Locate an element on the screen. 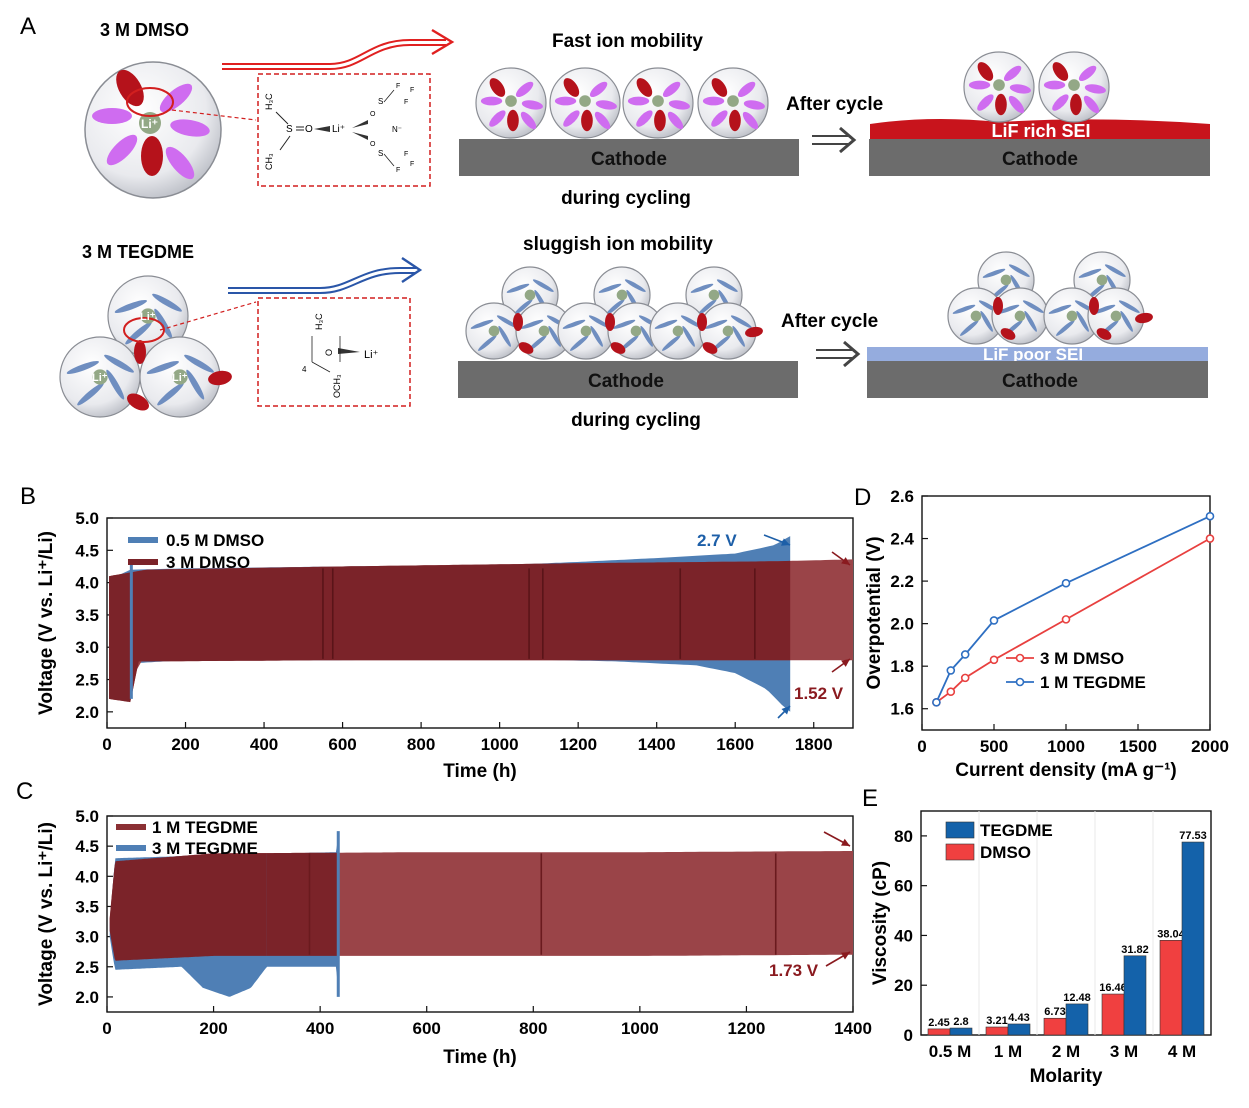 The height and width of the screenshot is (1108, 1249). y-tick-label: 0 is located at coordinates (908, 1035).